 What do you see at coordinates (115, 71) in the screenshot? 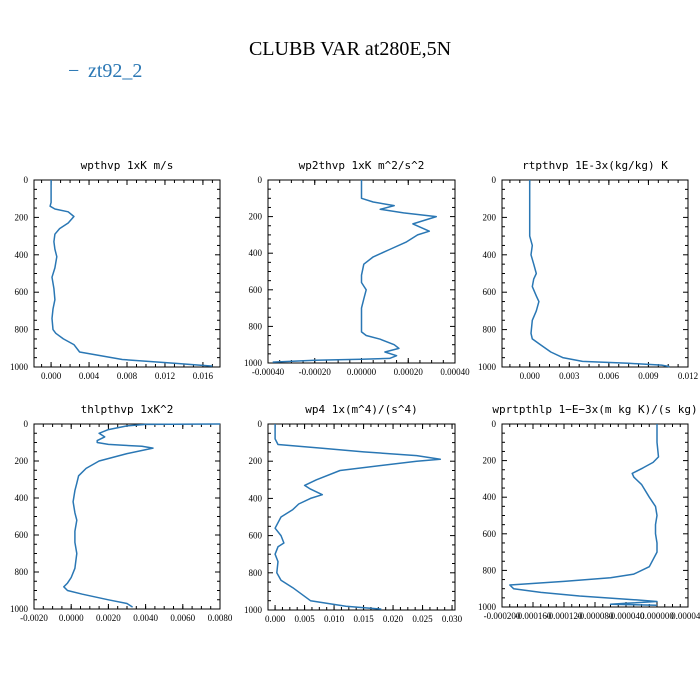
I see `legend-label: zt92_2` at bounding box center [115, 71].